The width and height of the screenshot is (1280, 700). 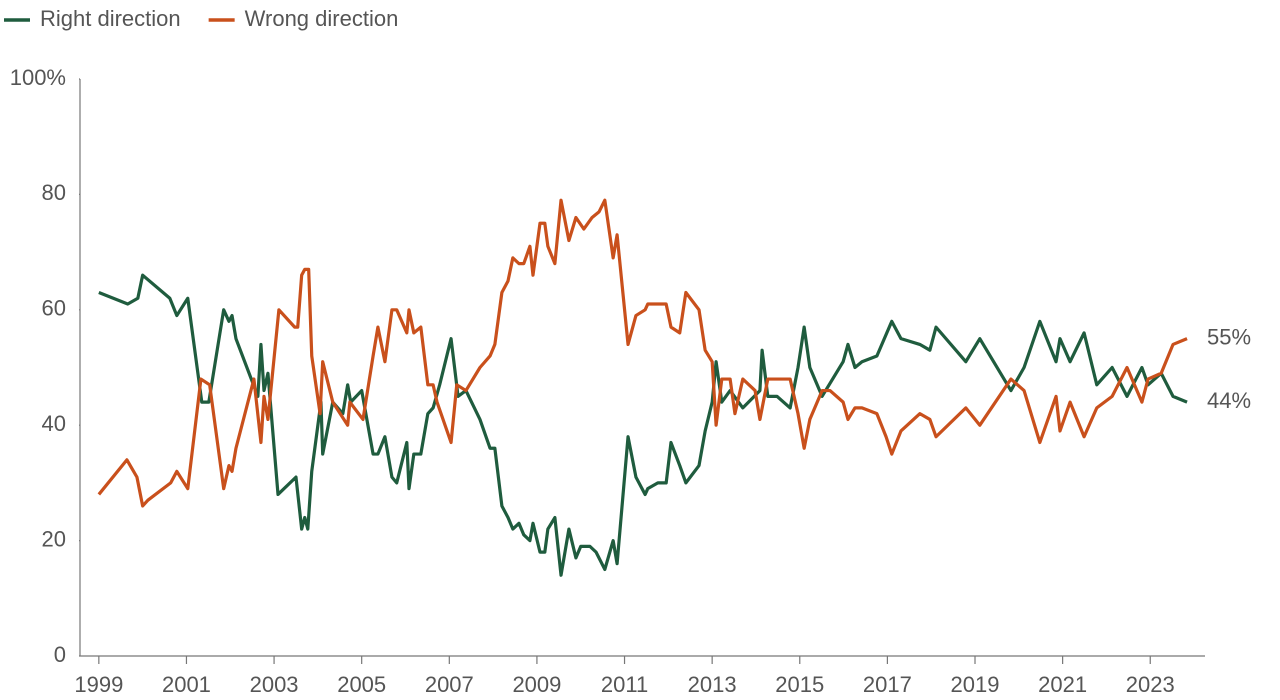 I want to click on legend-label: Wrong direction, so click(x=322, y=18).